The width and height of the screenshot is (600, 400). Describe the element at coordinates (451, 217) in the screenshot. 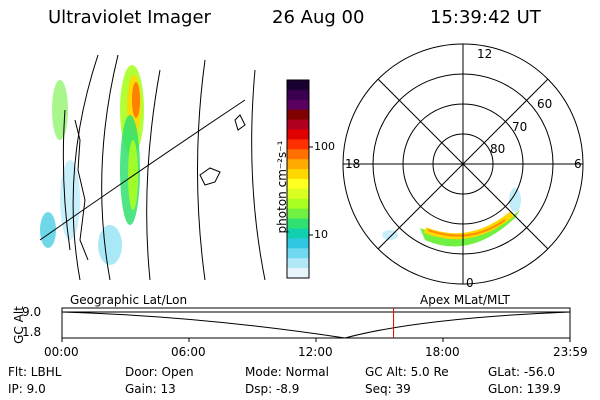

I see `aurora-emission-polar` at that location.